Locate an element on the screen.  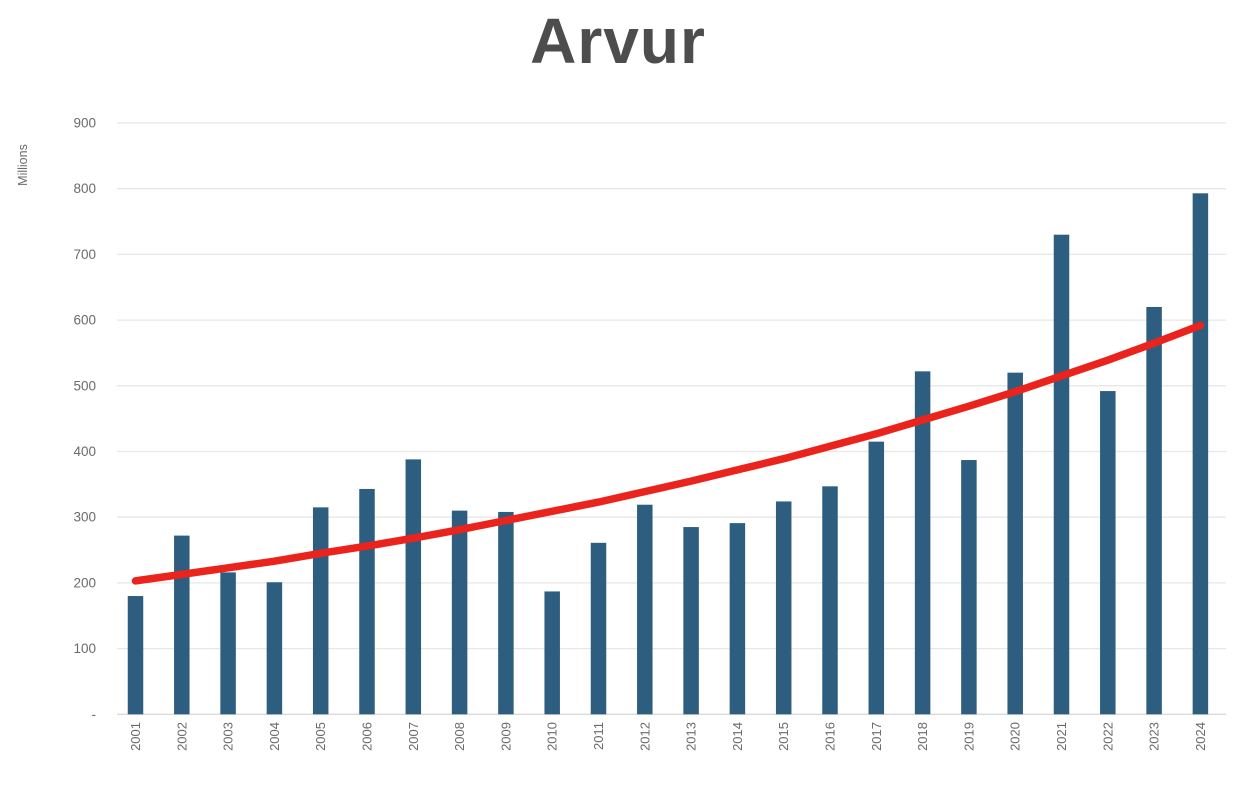
y-tick-label: 500 is located at coordinates (84, 385).